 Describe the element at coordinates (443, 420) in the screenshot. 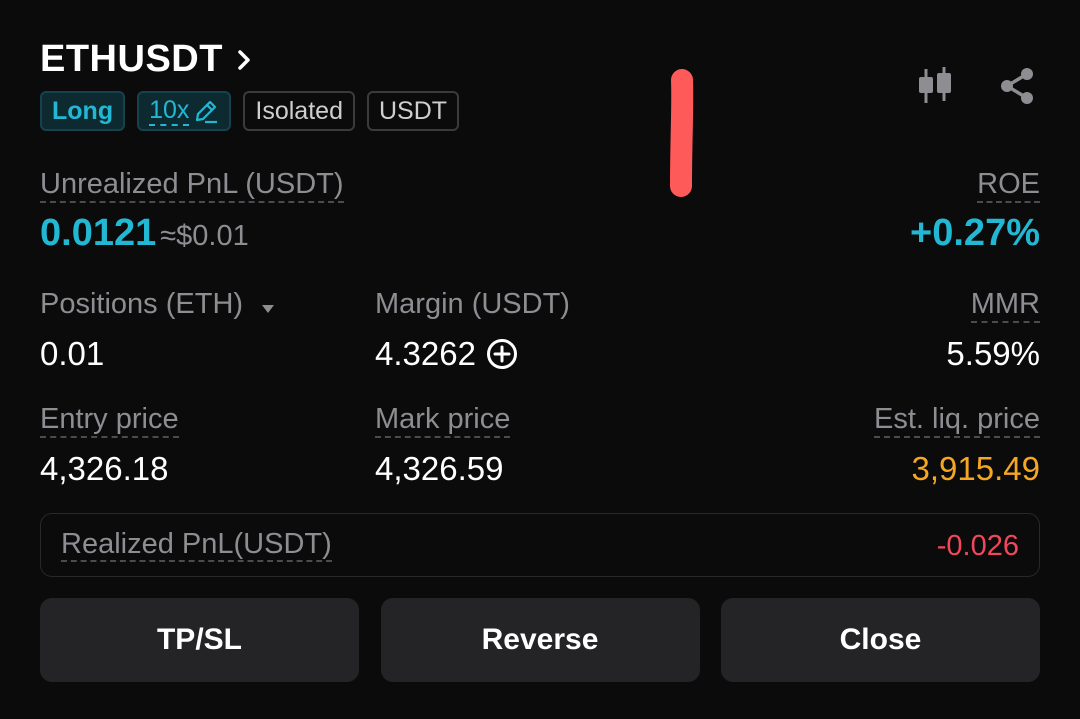

I see `mark-price-label: Mark price` at that location.